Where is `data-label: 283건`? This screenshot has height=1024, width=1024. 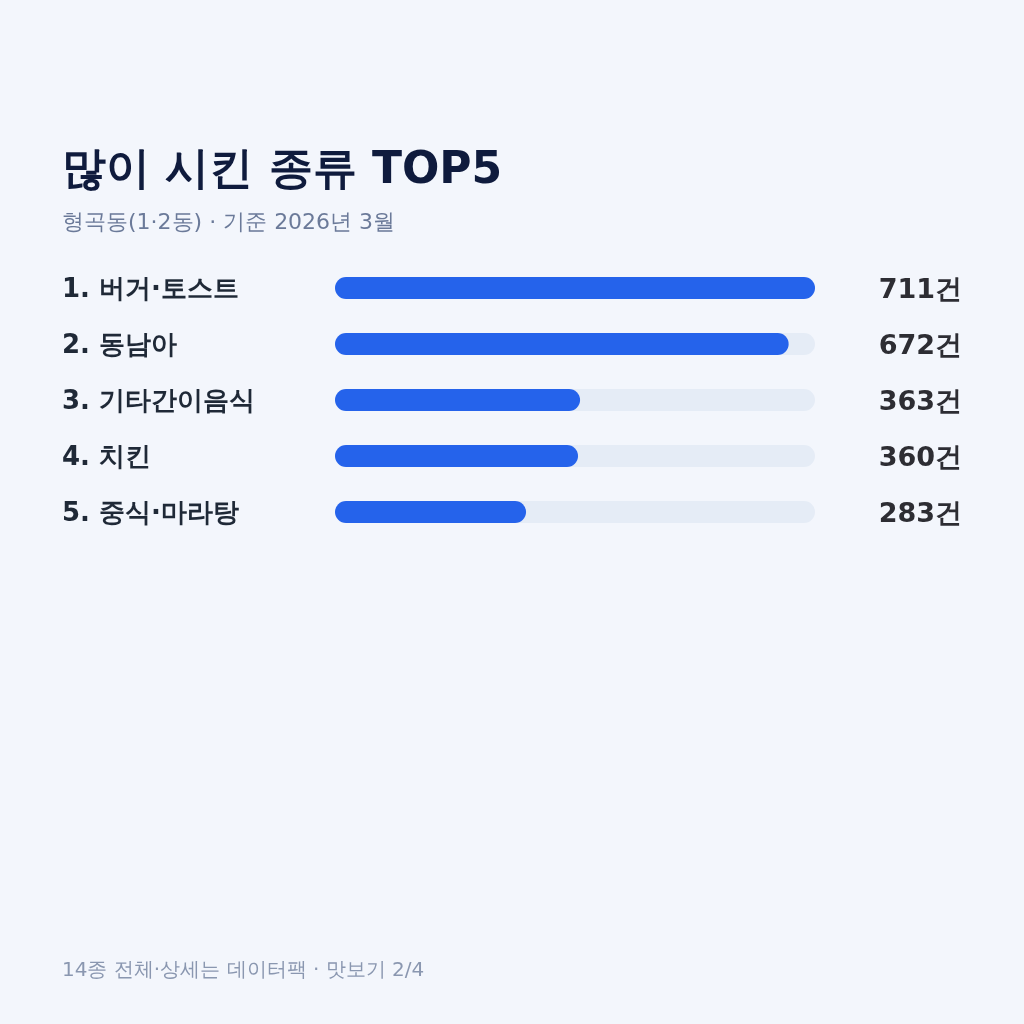
data-label: 283건 is located at coordinates (920, 512).